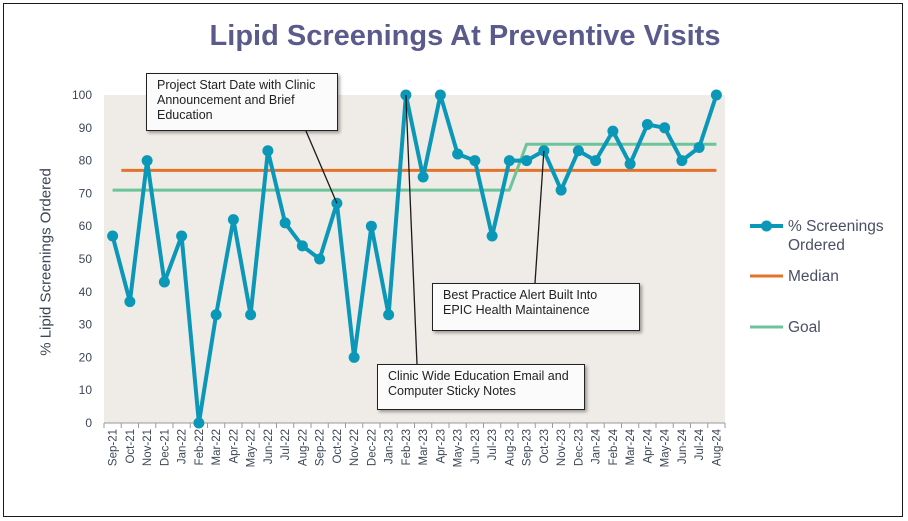 This screenshot has width=908, height=521. What do you see at coordinates (321, 447) in the screenshot?
I see `x-tick-label: Sep-22` at bounding box center [321, 447].